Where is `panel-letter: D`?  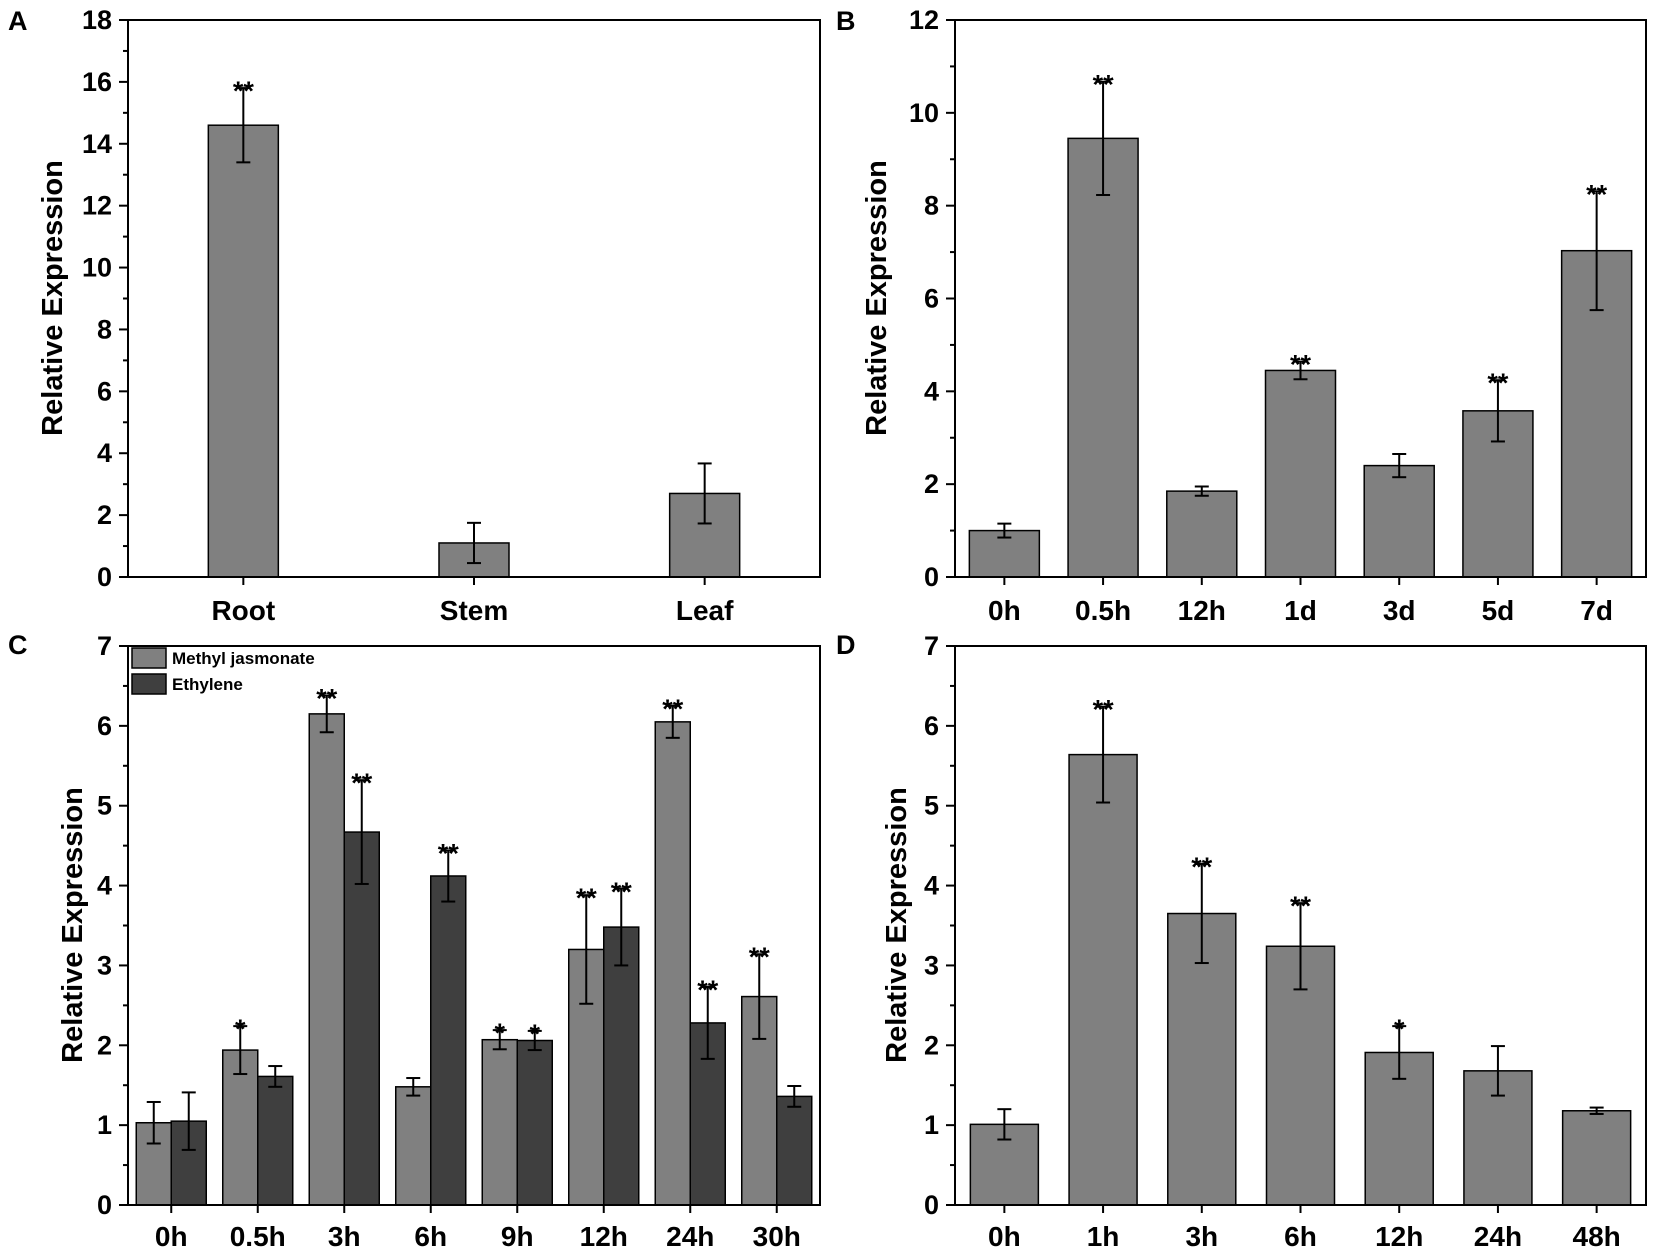 panel-letter: D is located at coordinates (846, 645).